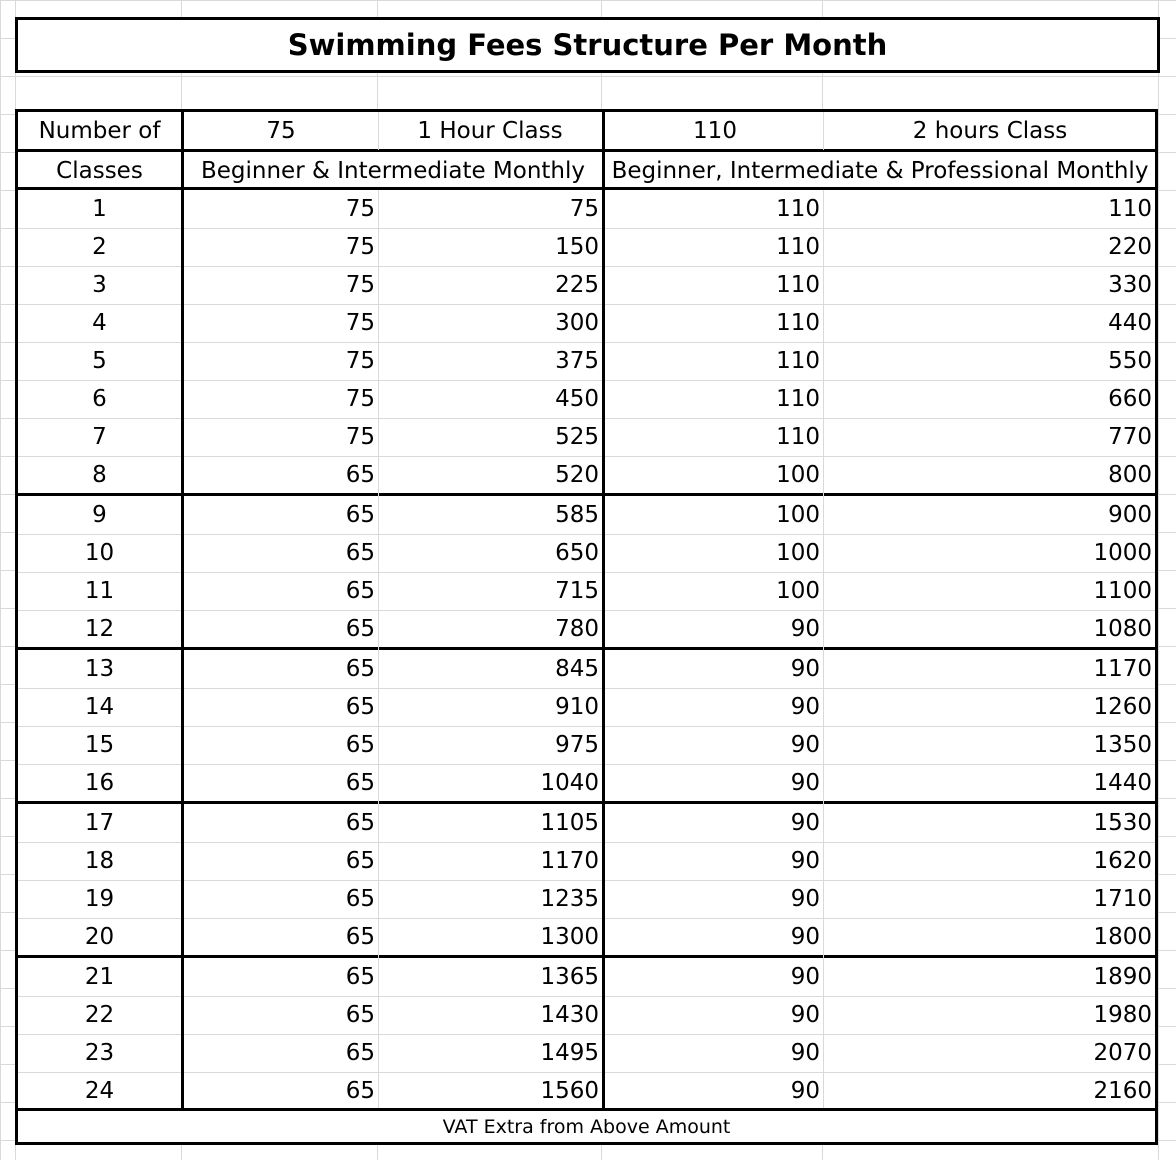 This screenshot has width=1176, height=1160. I want to click on header-1-hour-class: 1 Hour Class, so click(490, 131).